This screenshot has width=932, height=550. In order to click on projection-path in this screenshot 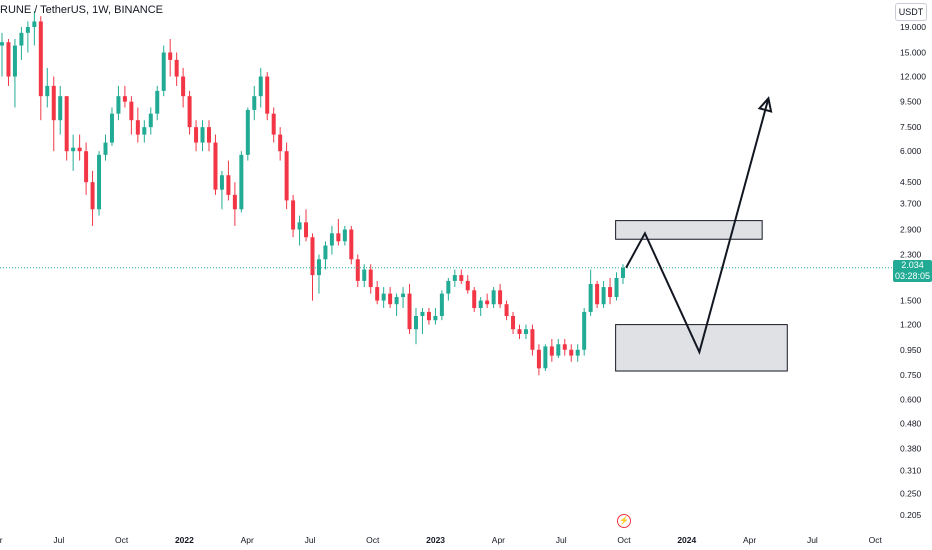, I will do `click(697, 226)`.